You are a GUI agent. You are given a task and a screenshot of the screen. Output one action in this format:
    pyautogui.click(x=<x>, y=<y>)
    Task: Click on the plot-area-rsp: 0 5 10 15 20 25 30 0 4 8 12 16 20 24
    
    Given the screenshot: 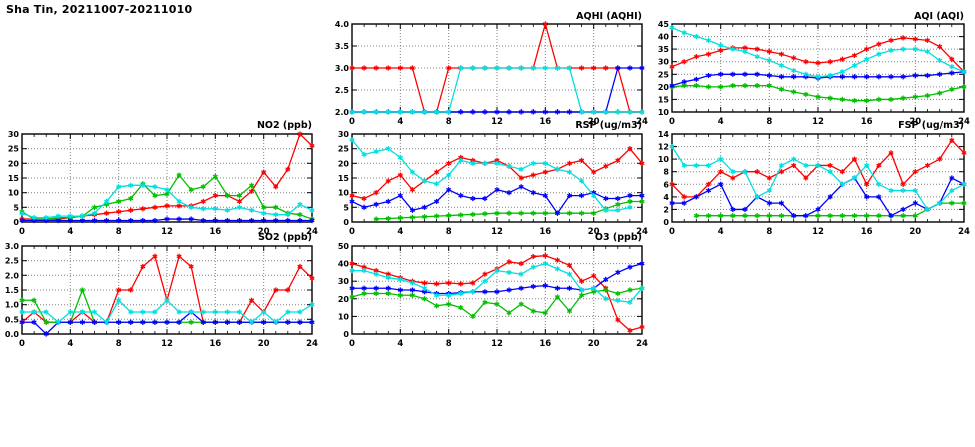 What is the action you would take?
    pyautogui.click(x=491, y=180)
    